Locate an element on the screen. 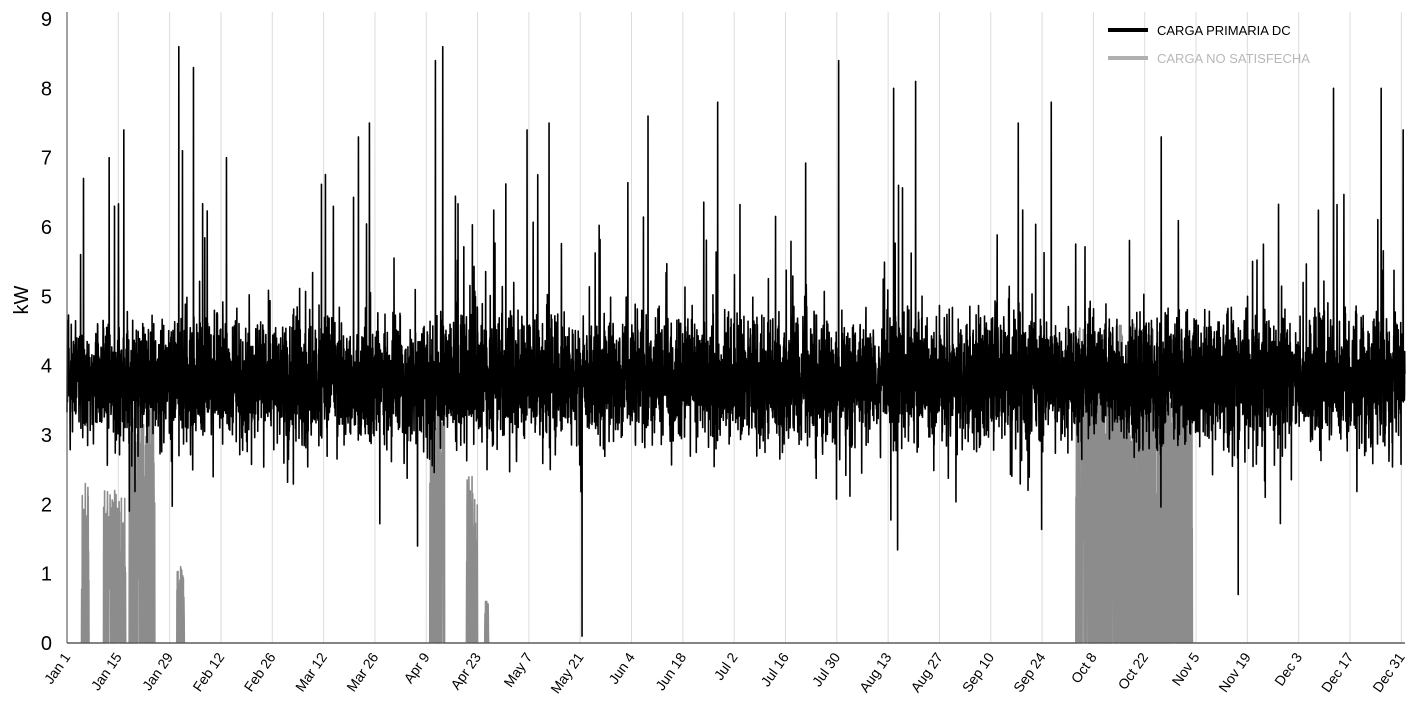  x-tick-label: Sep 10 is located at coordinates (978, 672).